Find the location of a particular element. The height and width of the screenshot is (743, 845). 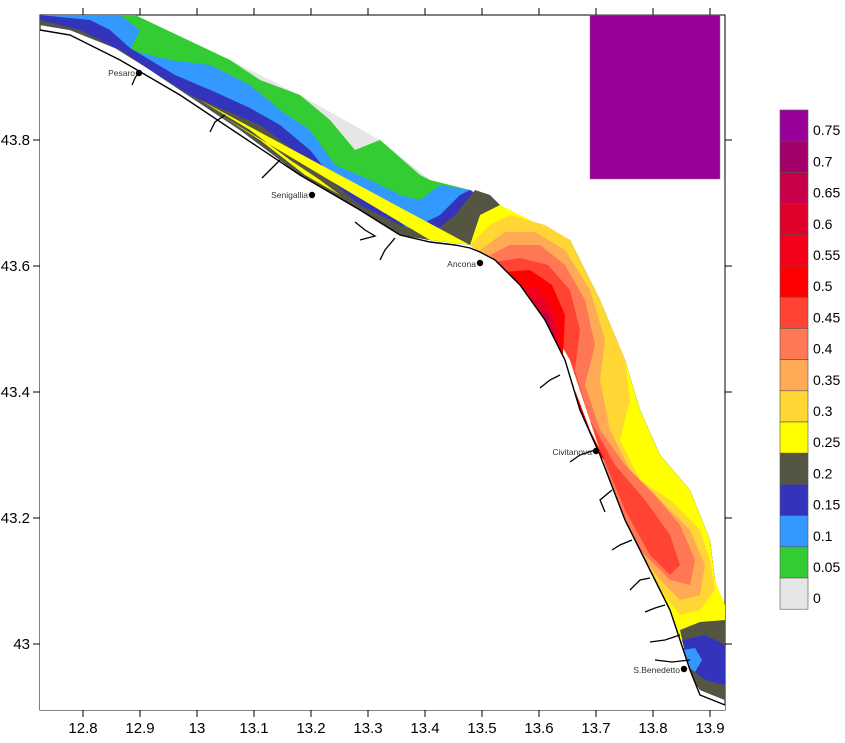

y-tick-label: 43.4 is located at coordinates (15, 392).